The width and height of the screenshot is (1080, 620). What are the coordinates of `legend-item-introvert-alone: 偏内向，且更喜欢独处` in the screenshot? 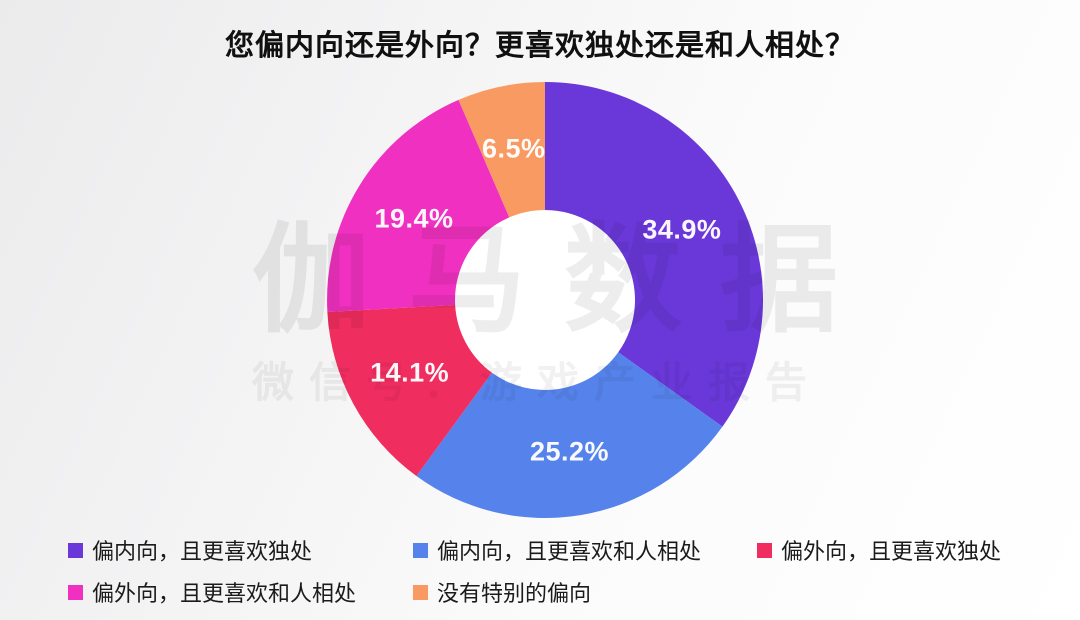 It's located at (190, 550).